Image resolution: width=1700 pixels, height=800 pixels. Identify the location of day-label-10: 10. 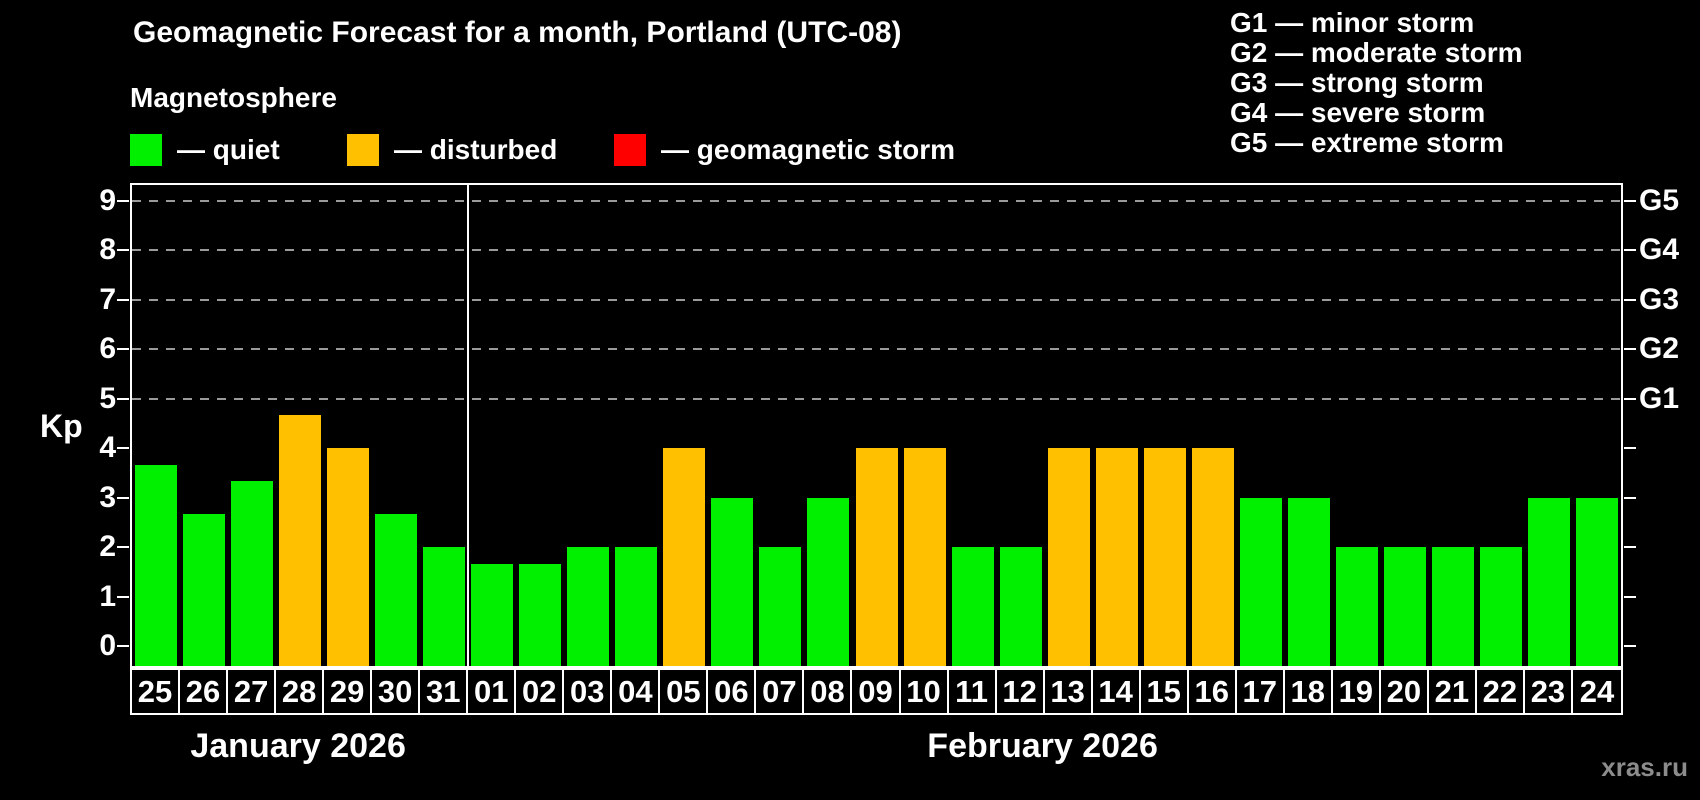
(925, 691).